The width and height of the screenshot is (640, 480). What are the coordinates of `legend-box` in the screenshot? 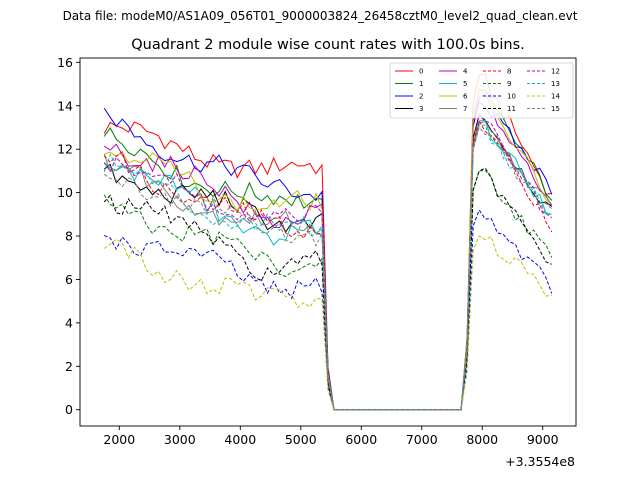 It's located at (481, 90).